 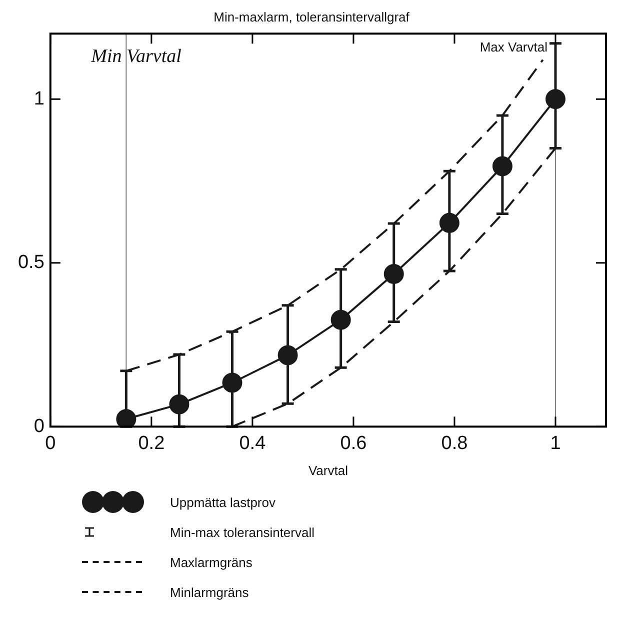 What do you see at coordinates (242, 532) in the screenshot?
I see `text: Min-max toleransintervall` at bounding box center [242, 532].